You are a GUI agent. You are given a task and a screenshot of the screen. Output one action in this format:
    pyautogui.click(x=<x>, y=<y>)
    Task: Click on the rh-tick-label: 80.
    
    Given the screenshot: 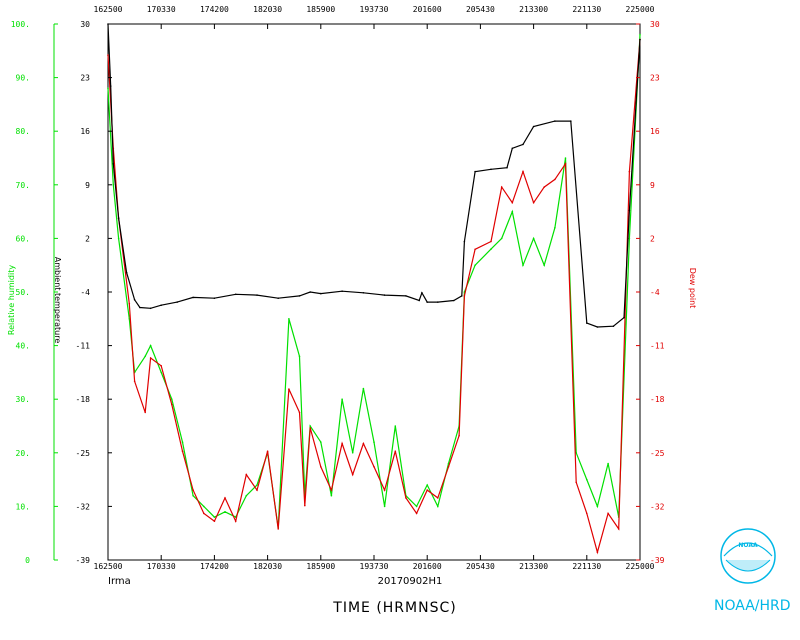 What is the action you would take?
    pyautogui.click(x=23, y=131)
    